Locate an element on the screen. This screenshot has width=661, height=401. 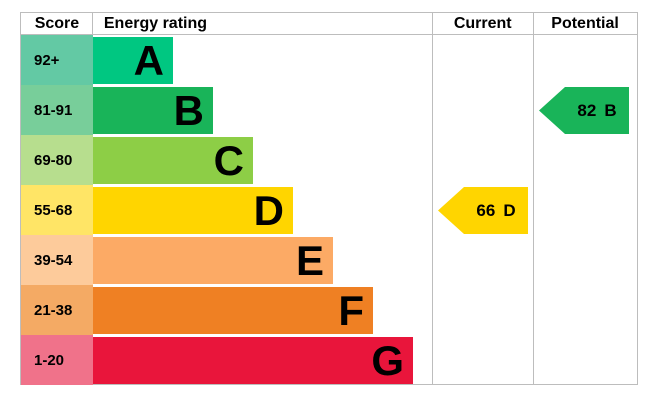
energy-band-row-a: 92+ A is located at coordinates (329, 60).